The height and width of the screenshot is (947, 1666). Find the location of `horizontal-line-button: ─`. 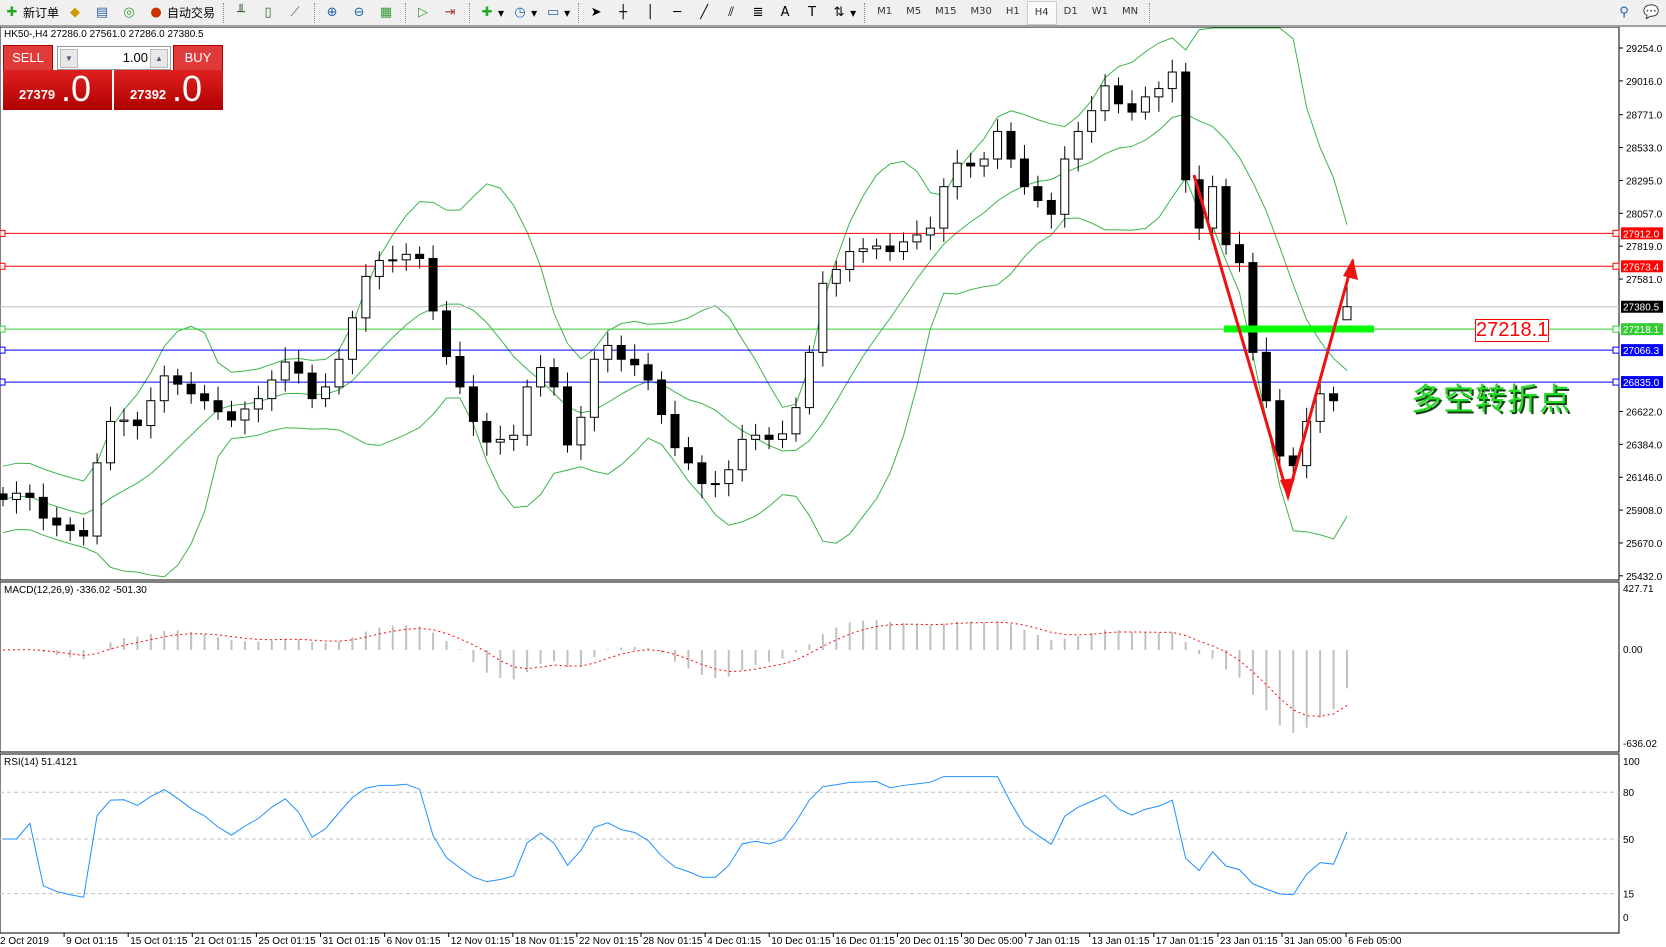

horizontal-line-button: ─ is located at coordinates (678, 13).